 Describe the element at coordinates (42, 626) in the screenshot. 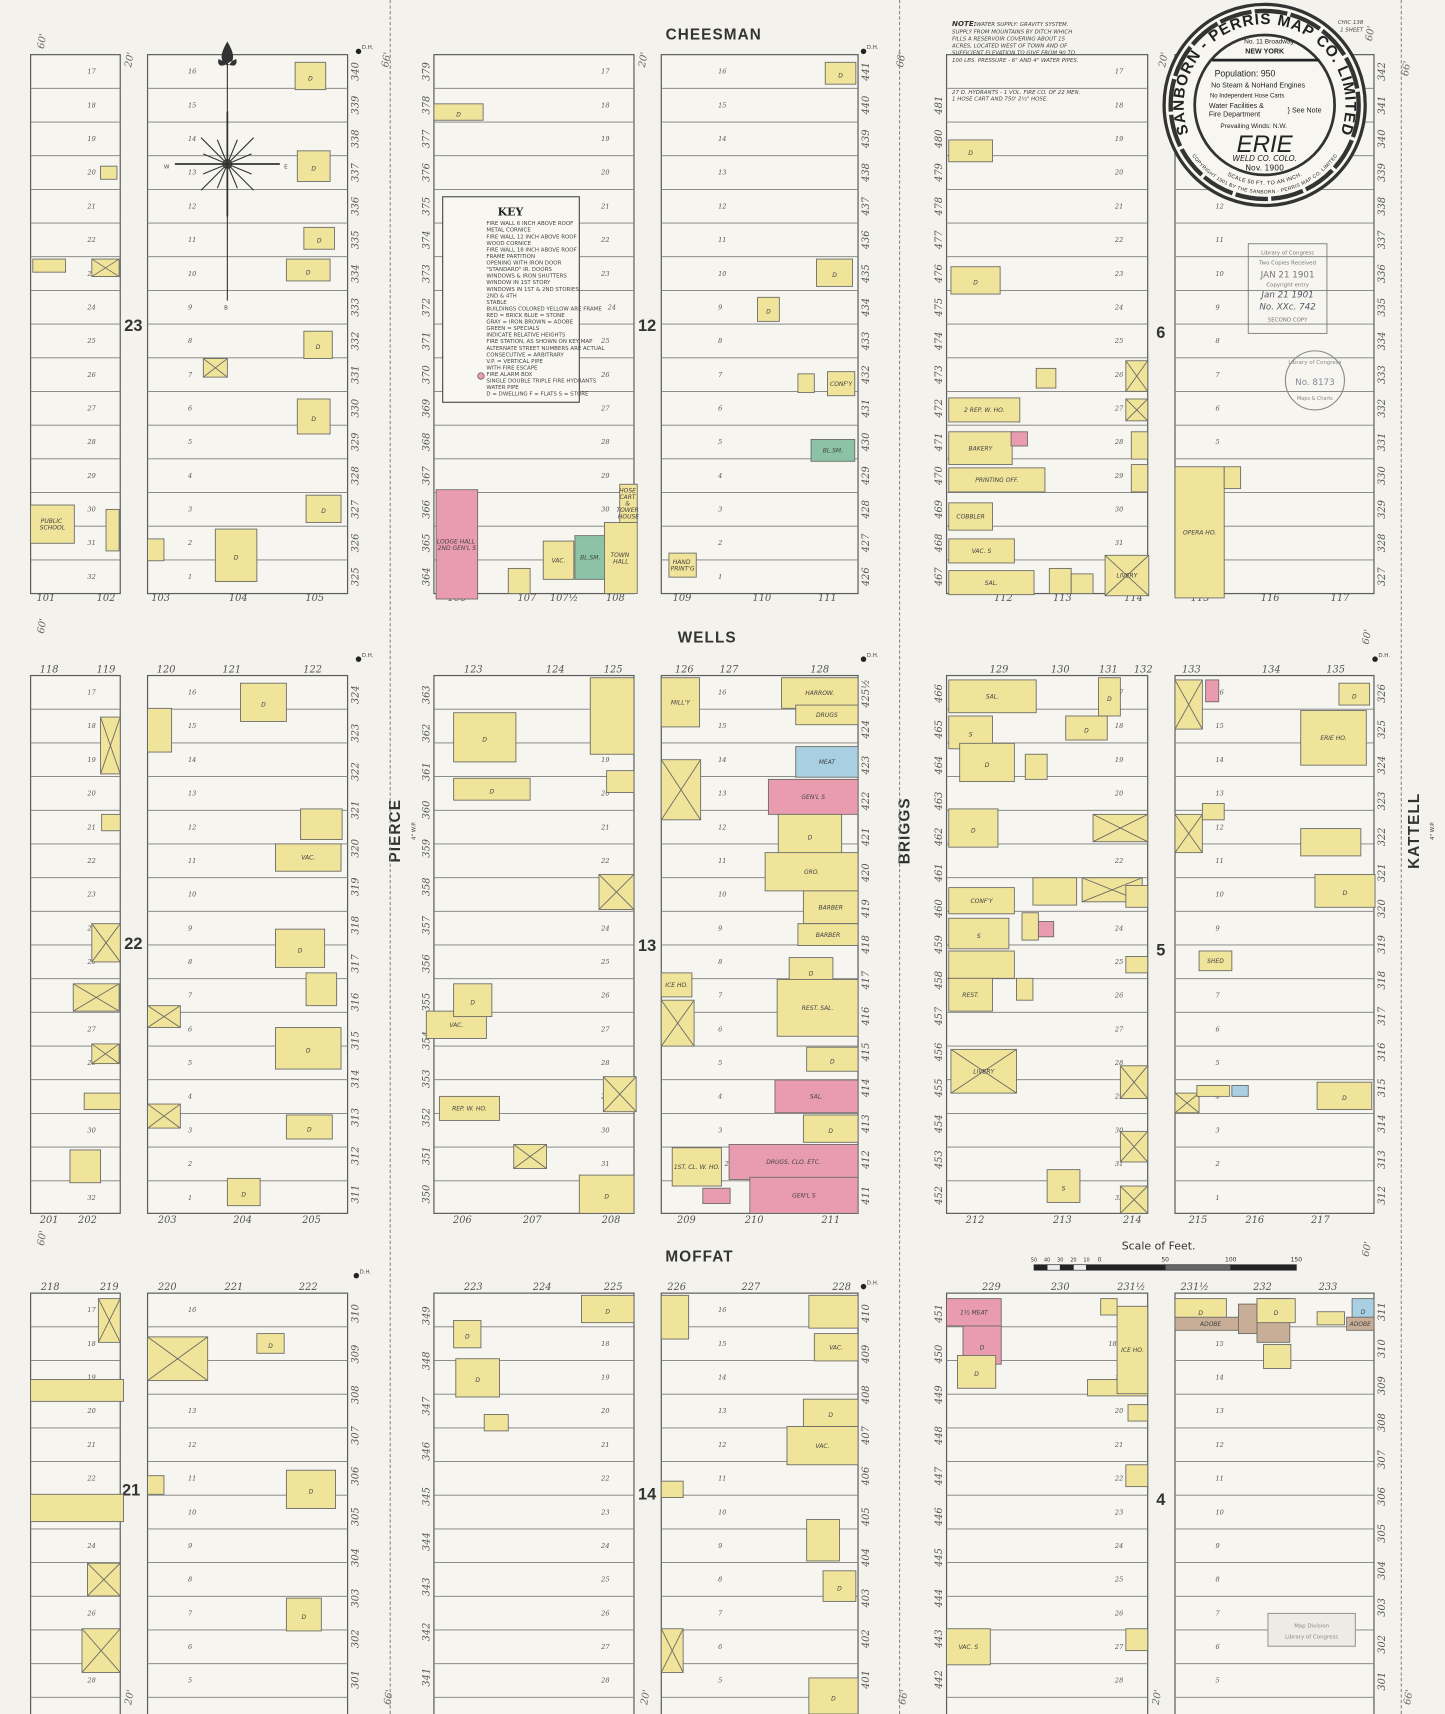

I see `street-width-label: 60'` at that location.